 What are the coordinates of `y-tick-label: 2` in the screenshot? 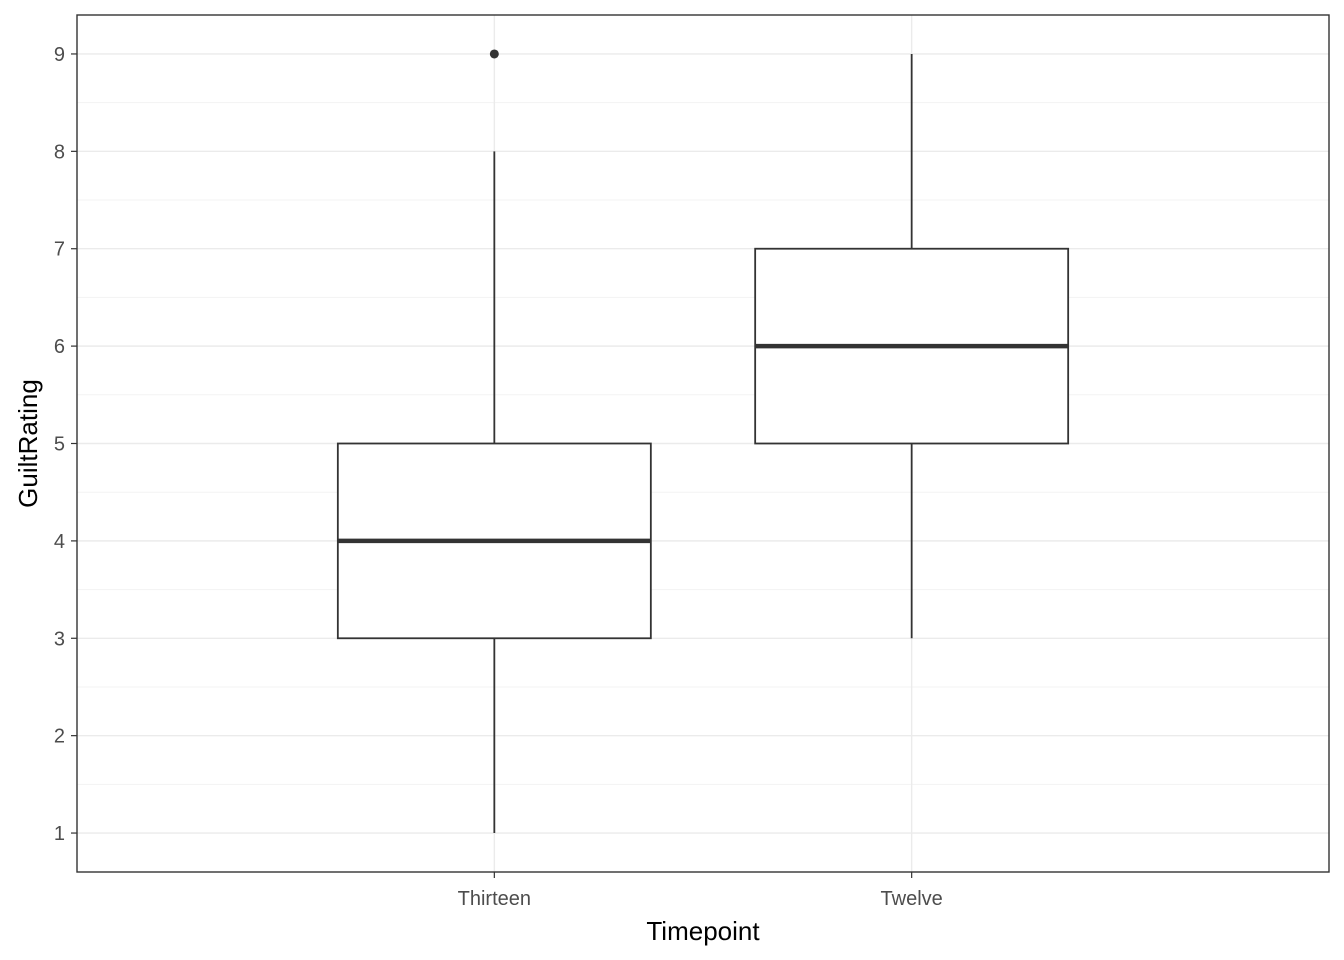 It's located at (59, 737).